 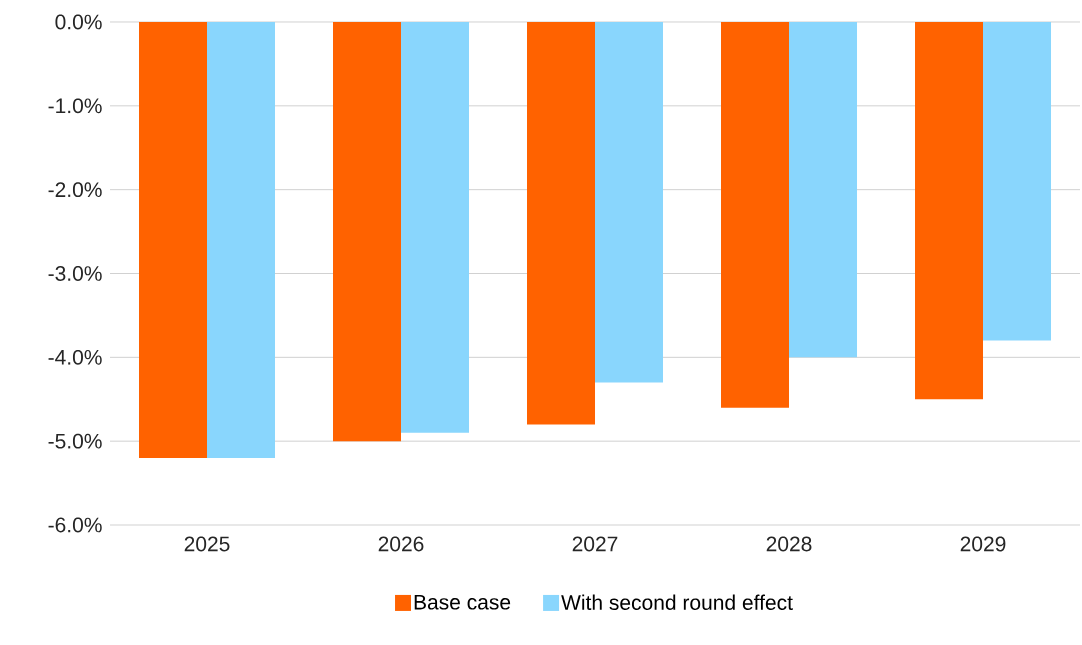 I want to click on y-tick-label: -2.0%, so click(x=75, y=190).